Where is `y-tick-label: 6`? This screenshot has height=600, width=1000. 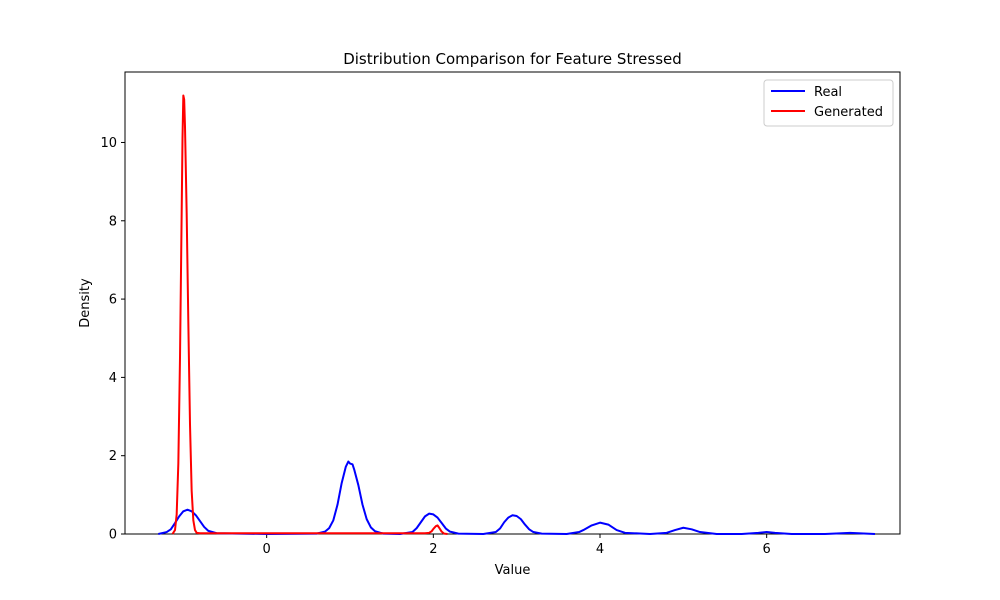 y-tick-label: 6 is located at coordinates (113, 300).